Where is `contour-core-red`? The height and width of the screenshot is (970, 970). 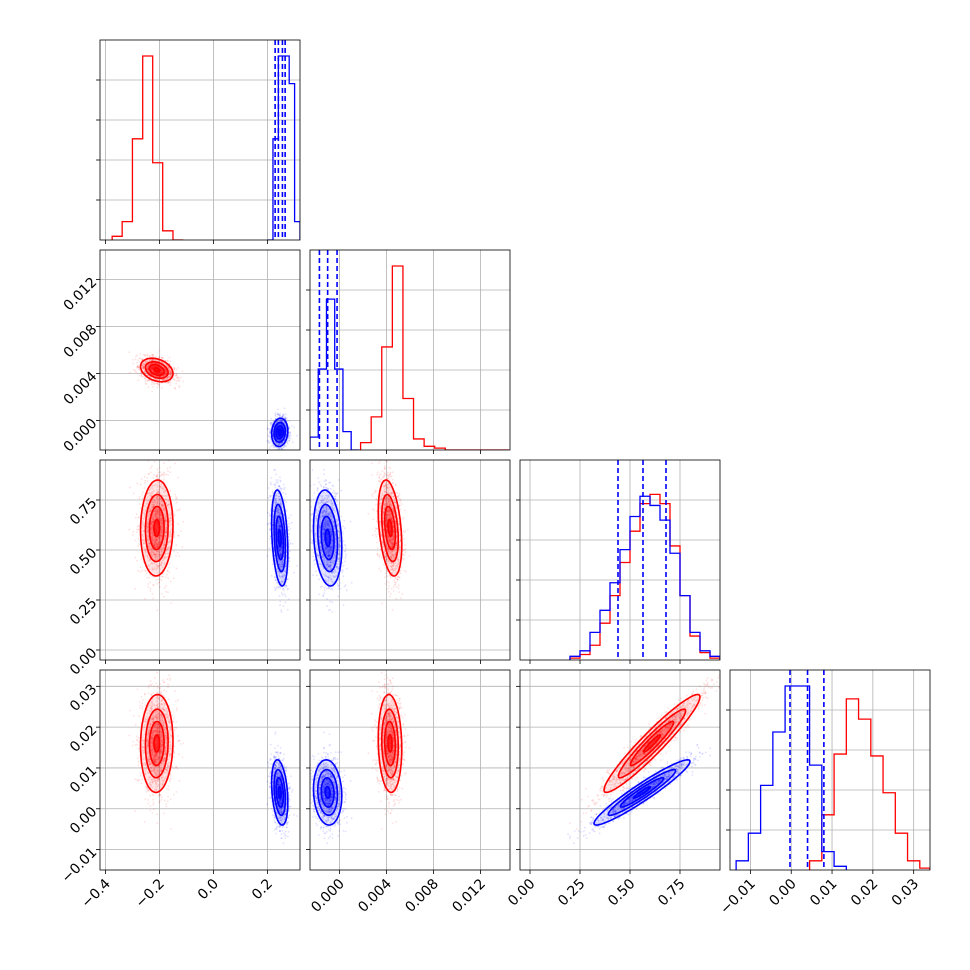 contour-core-red is located at coordinates (157, 528).